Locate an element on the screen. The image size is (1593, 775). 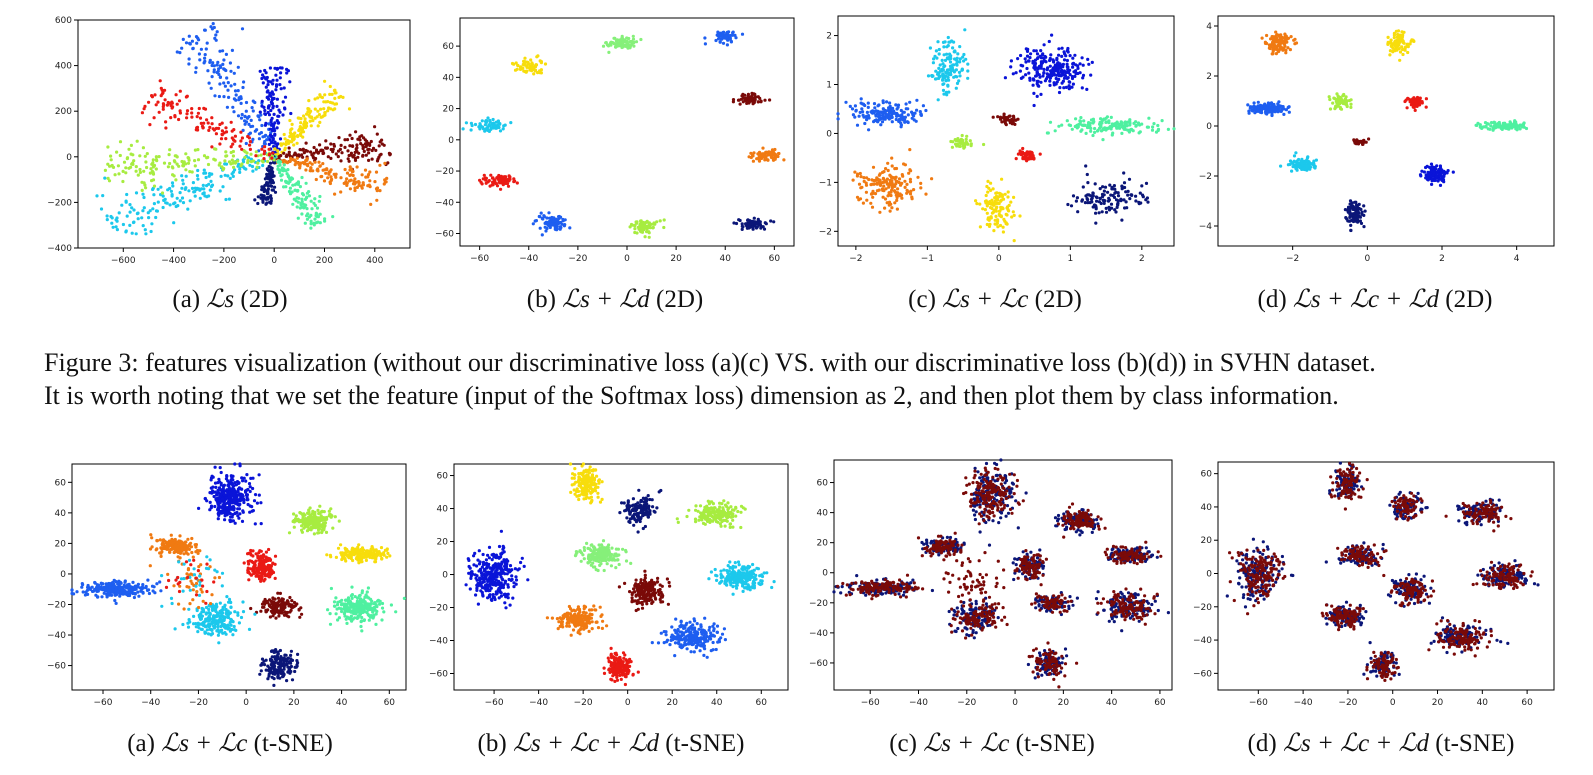
x-tick-label: −20 is located at coordinates (577, 259).